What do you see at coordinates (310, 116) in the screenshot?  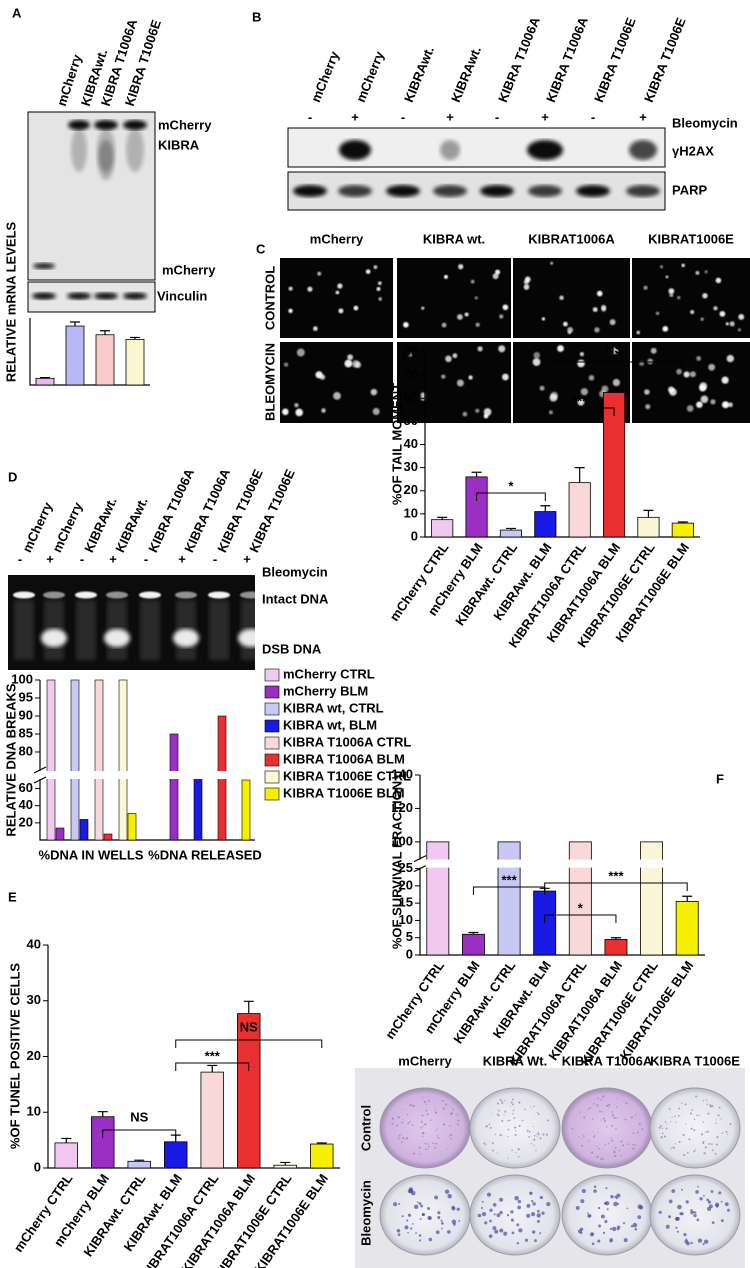 I see `treatment-label: -` at bounding box center [310, 116].